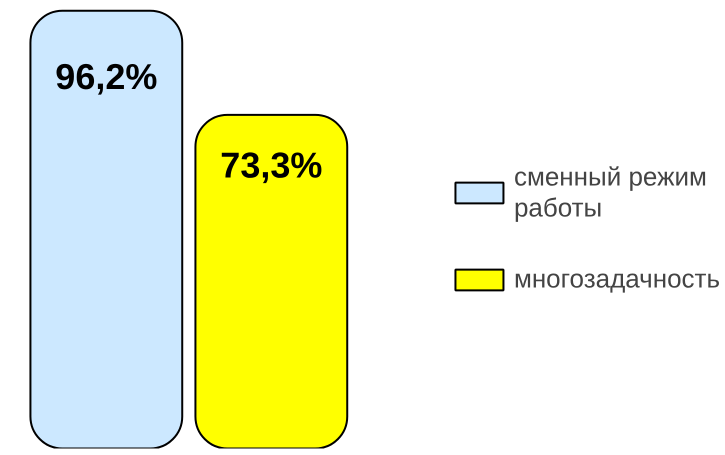 The height and width of the screenshot is (455, 725). I want to click on legend-label: многозадачность, so click(617, 279).